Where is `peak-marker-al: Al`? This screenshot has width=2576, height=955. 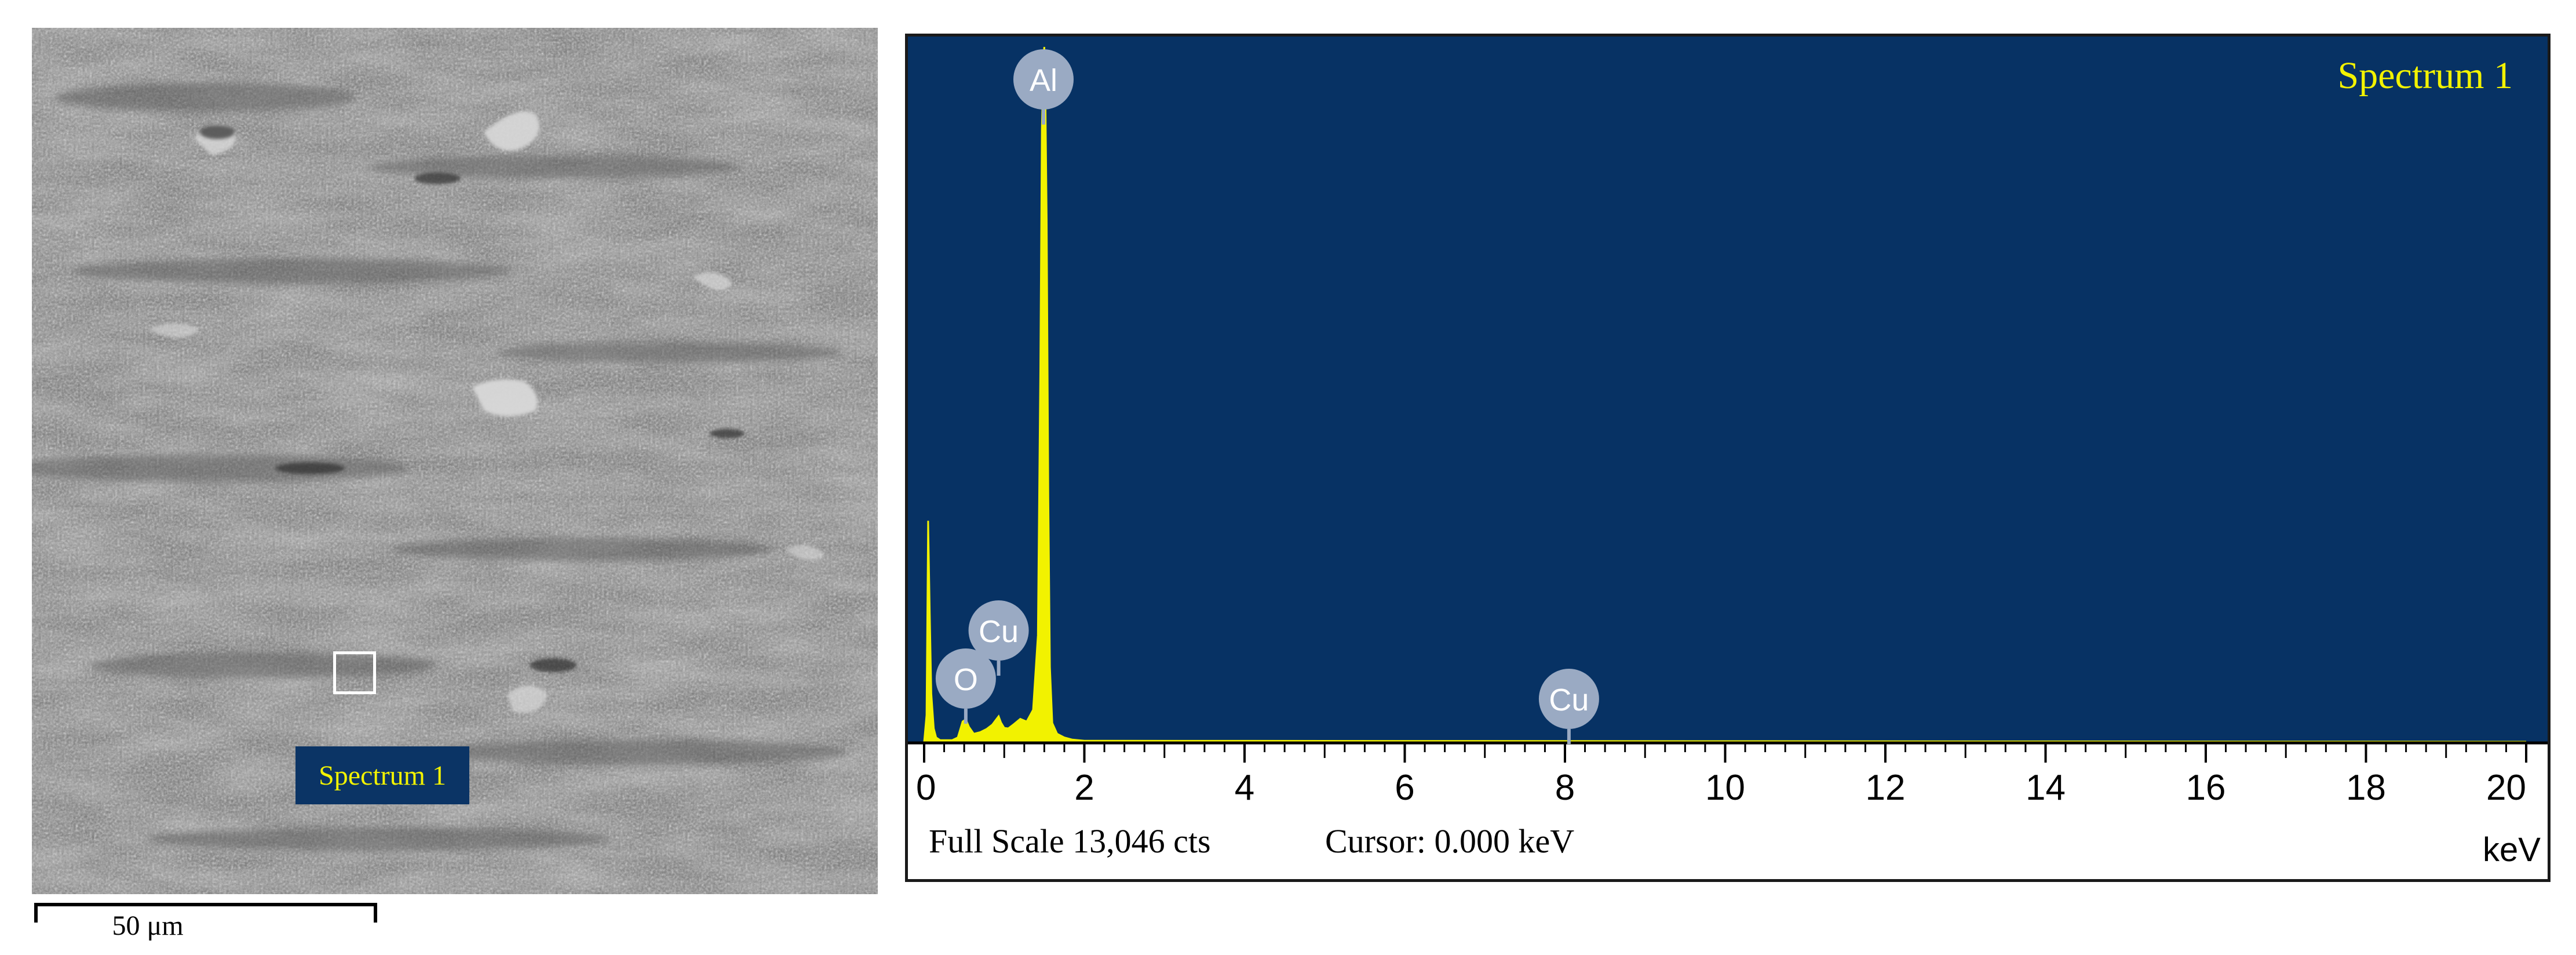
peak-marker-al: Al is located at coordinates (1043, 87).